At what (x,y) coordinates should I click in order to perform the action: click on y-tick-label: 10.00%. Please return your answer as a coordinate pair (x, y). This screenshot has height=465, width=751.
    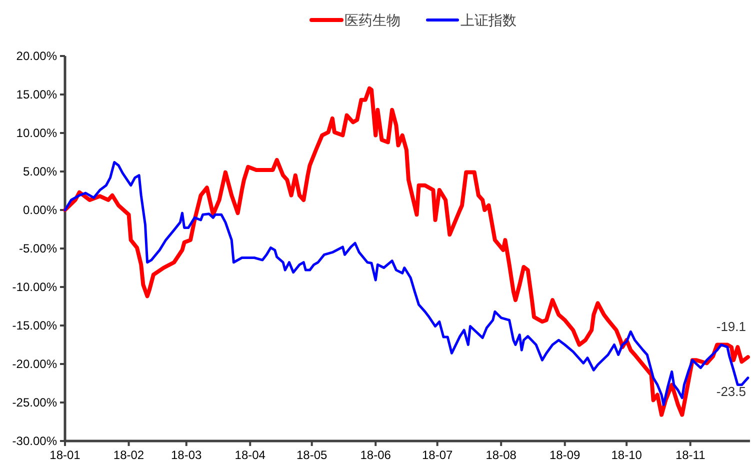
    Looking at the image, I should click on (37, 133).